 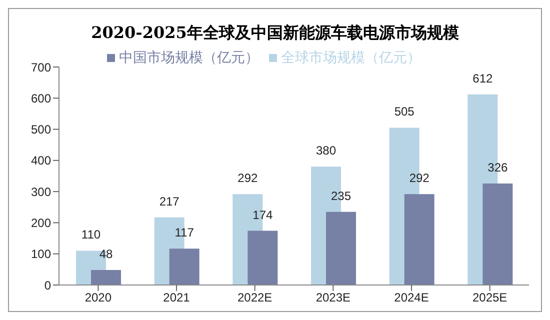 What do you see at coordinates (48, 285) in the screenshot?
I see `y-tick-label: 0` at bounding box center [48, 285].